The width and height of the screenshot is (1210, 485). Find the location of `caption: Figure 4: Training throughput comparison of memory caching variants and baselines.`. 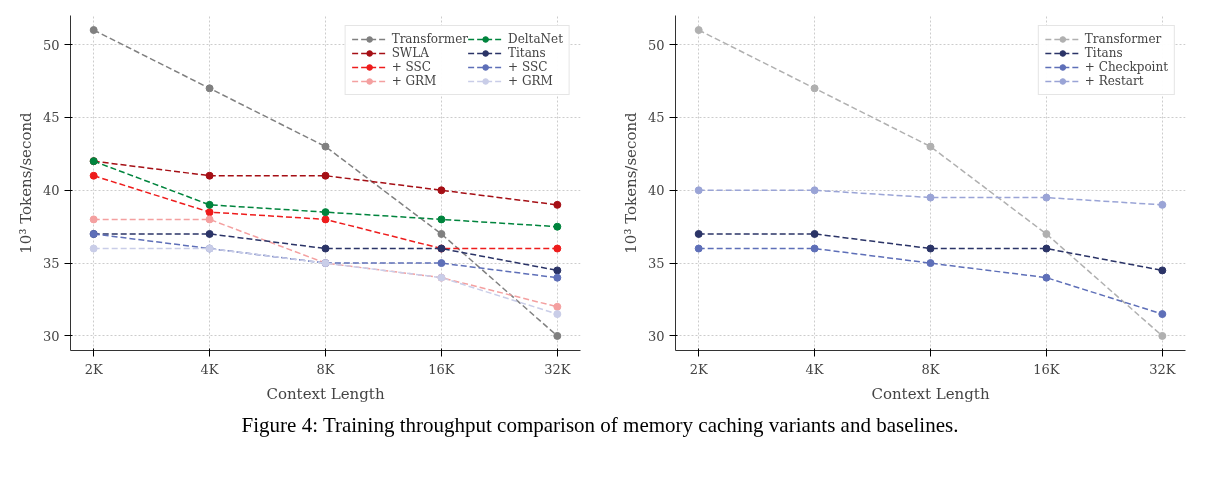

caption: Figure 4: Training throughput comparison of memory caching variants and baselines. is located at coordinates (600, 425).